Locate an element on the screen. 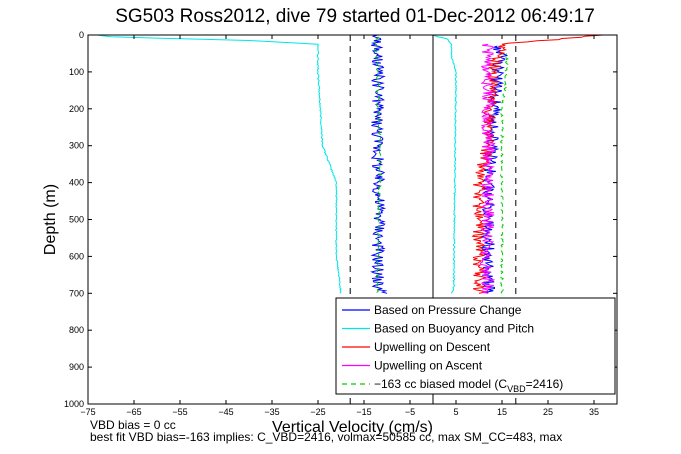 Image resolution: width=681 pixels, height=454 pixels. legend-box is located at coordinates (475, 346).